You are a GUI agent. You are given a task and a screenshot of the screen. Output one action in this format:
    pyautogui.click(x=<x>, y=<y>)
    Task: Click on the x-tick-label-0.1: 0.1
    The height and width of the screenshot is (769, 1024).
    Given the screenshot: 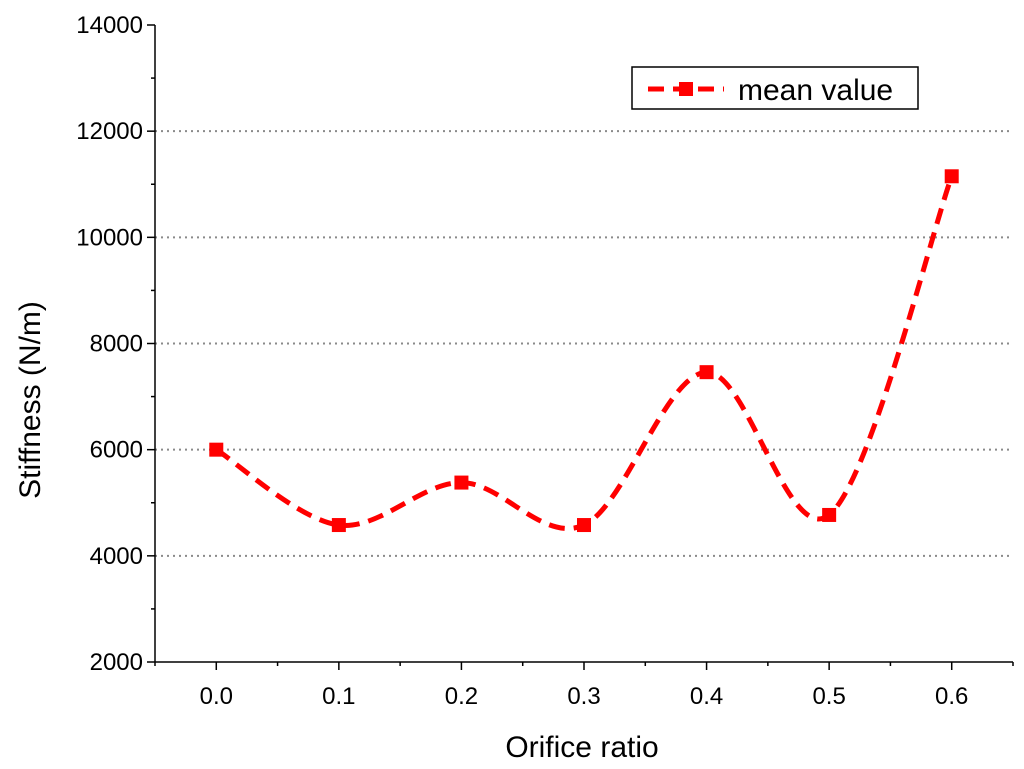 What is the action you would take?
    pyautogui.click(x=338, y=696)
    